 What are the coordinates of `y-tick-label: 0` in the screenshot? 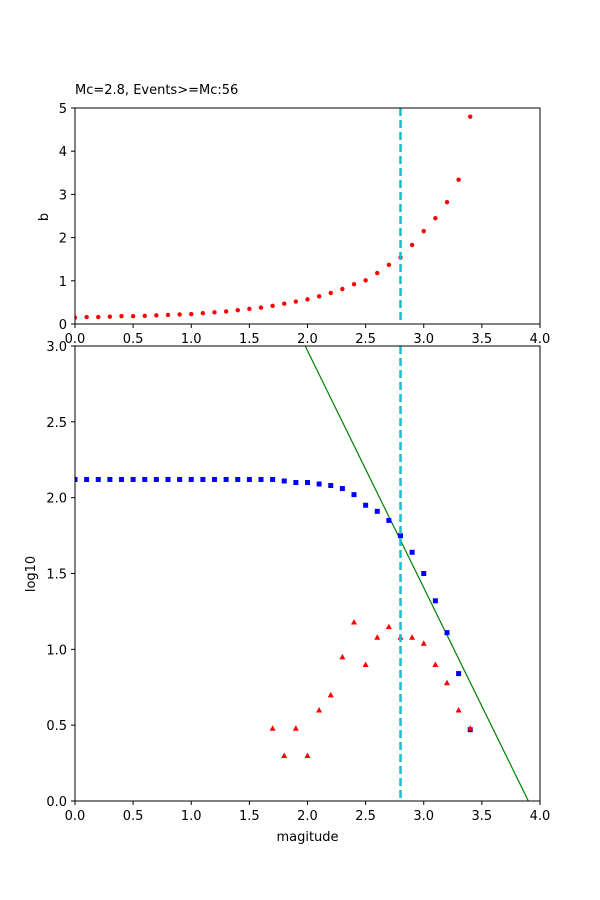 It's located at (63, 325).